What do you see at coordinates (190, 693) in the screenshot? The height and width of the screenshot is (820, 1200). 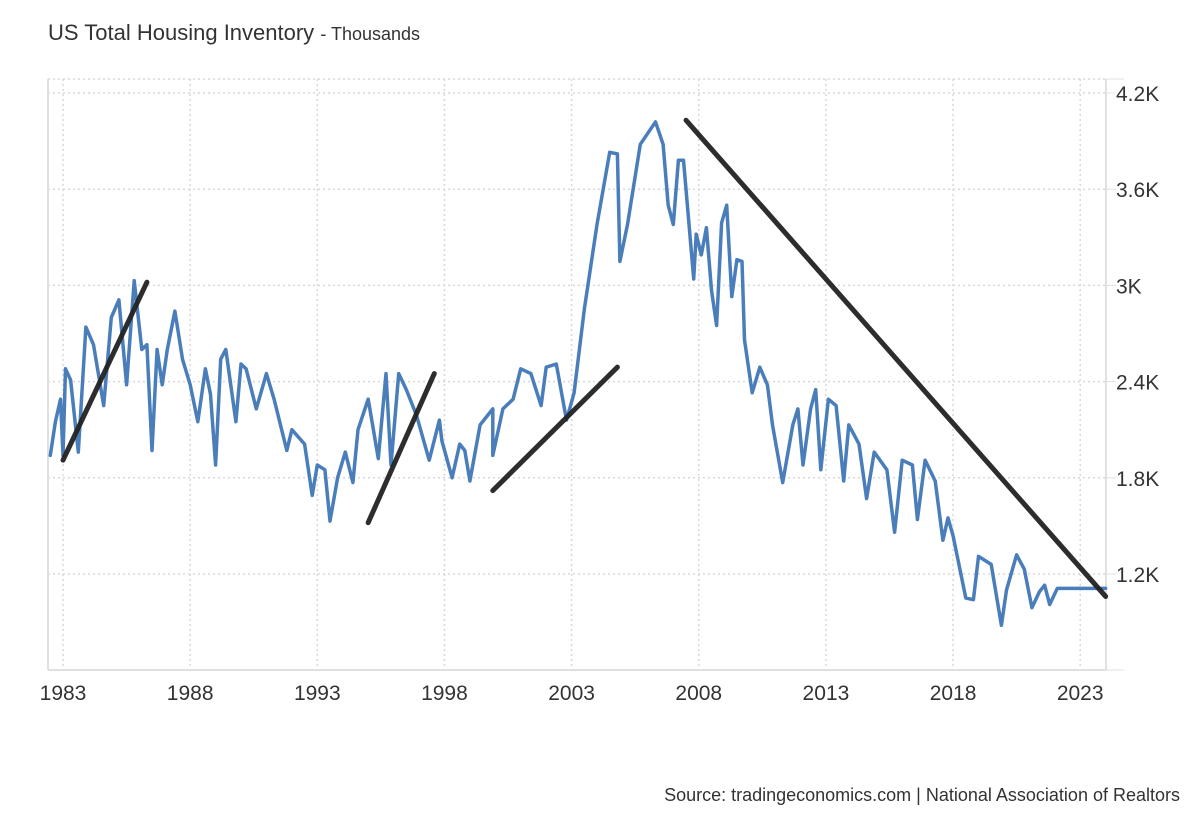 I see `x-tick-label: 1988` at bounding box center [190, 693].